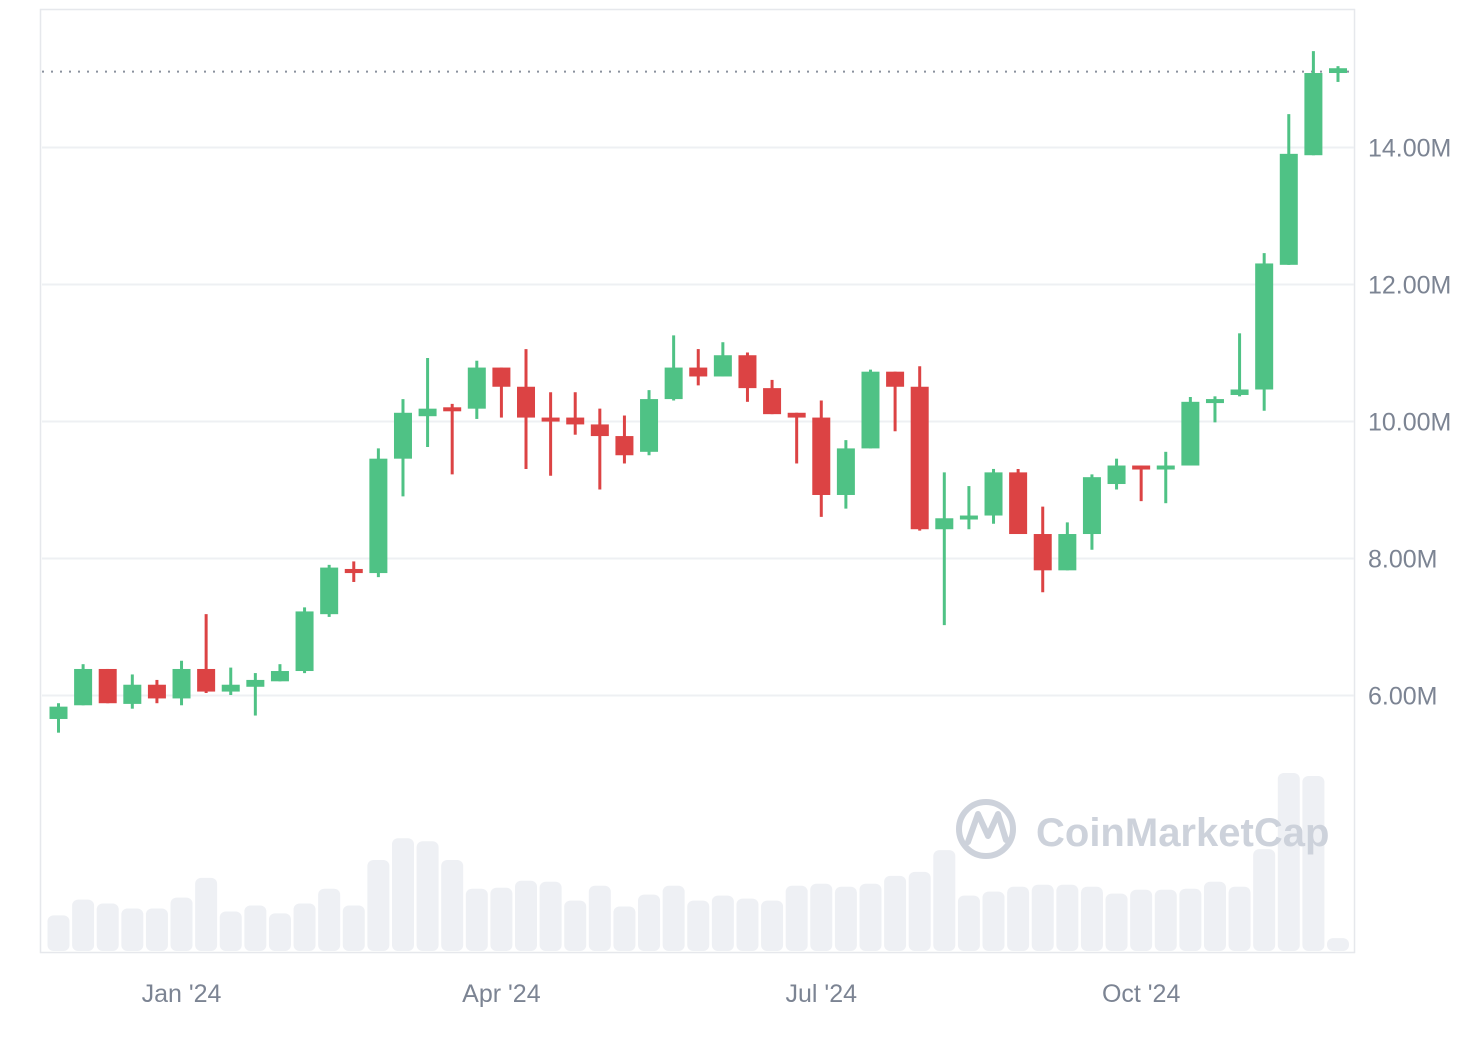  What do you see at coordinates (698, 862) in the screenshot?
I see `volume-bars` at bounding box center [698, 862].